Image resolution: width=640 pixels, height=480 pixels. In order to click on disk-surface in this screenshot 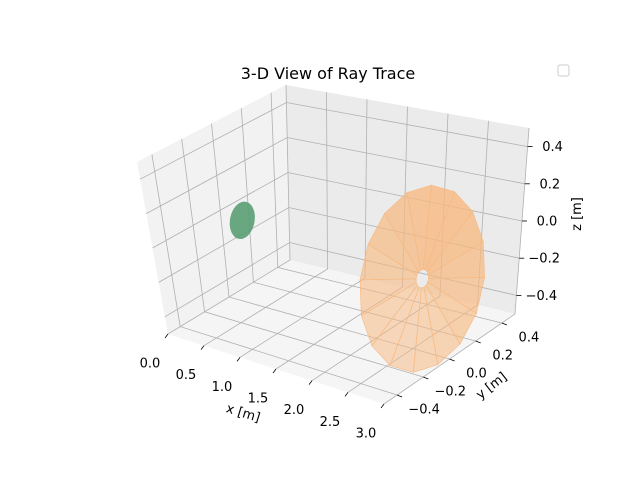, I will do `click(242, 220)`.